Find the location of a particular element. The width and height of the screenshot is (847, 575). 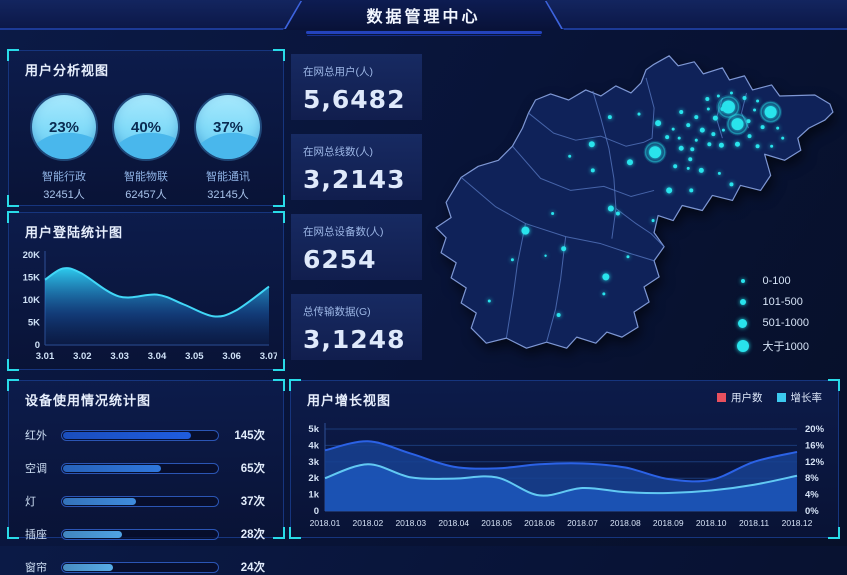

bar-row: 窗帘 24次 is located at coordinates (145, 567).